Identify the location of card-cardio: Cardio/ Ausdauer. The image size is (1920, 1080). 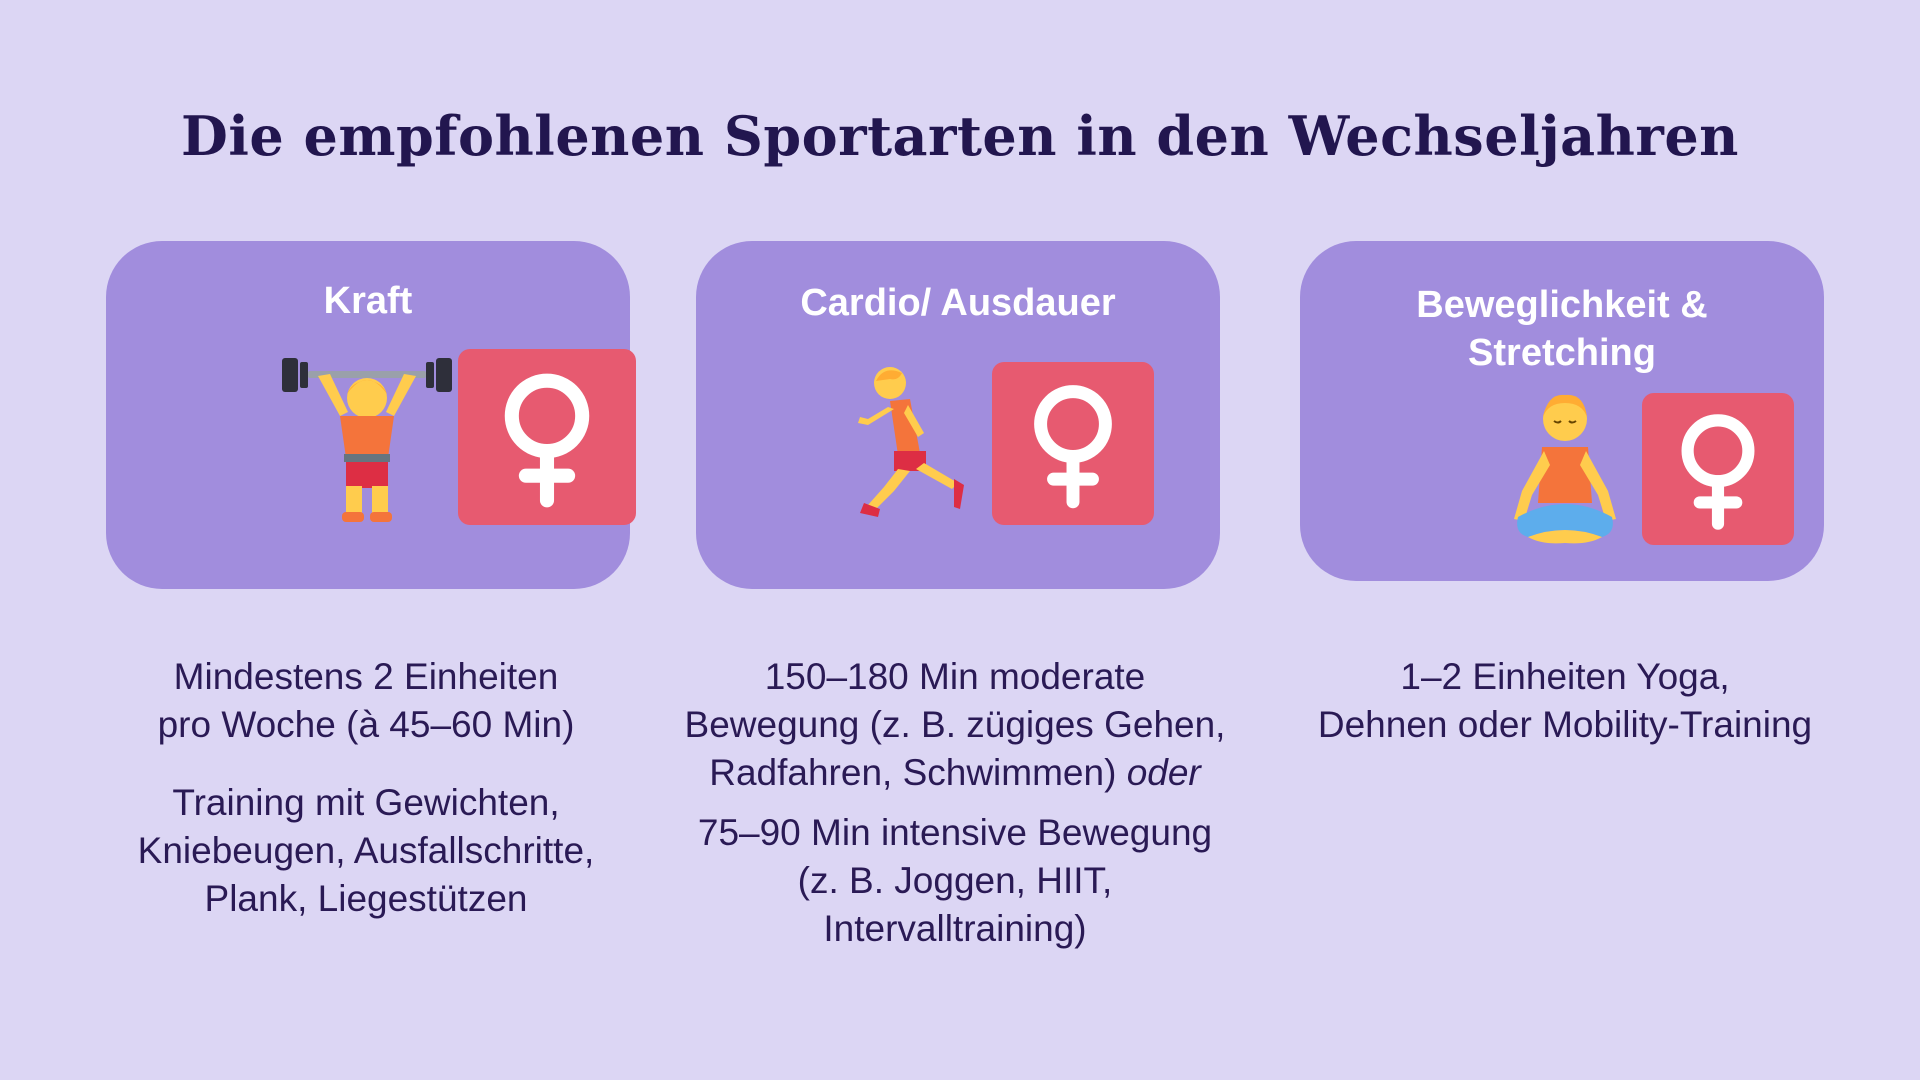
(958, 415).